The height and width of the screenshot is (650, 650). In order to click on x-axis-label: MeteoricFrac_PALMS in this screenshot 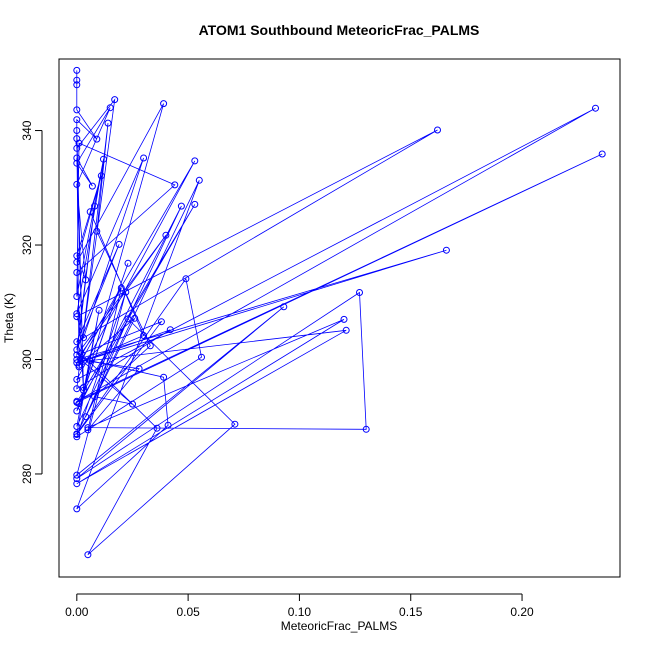, I will do `click(339, 626)`.